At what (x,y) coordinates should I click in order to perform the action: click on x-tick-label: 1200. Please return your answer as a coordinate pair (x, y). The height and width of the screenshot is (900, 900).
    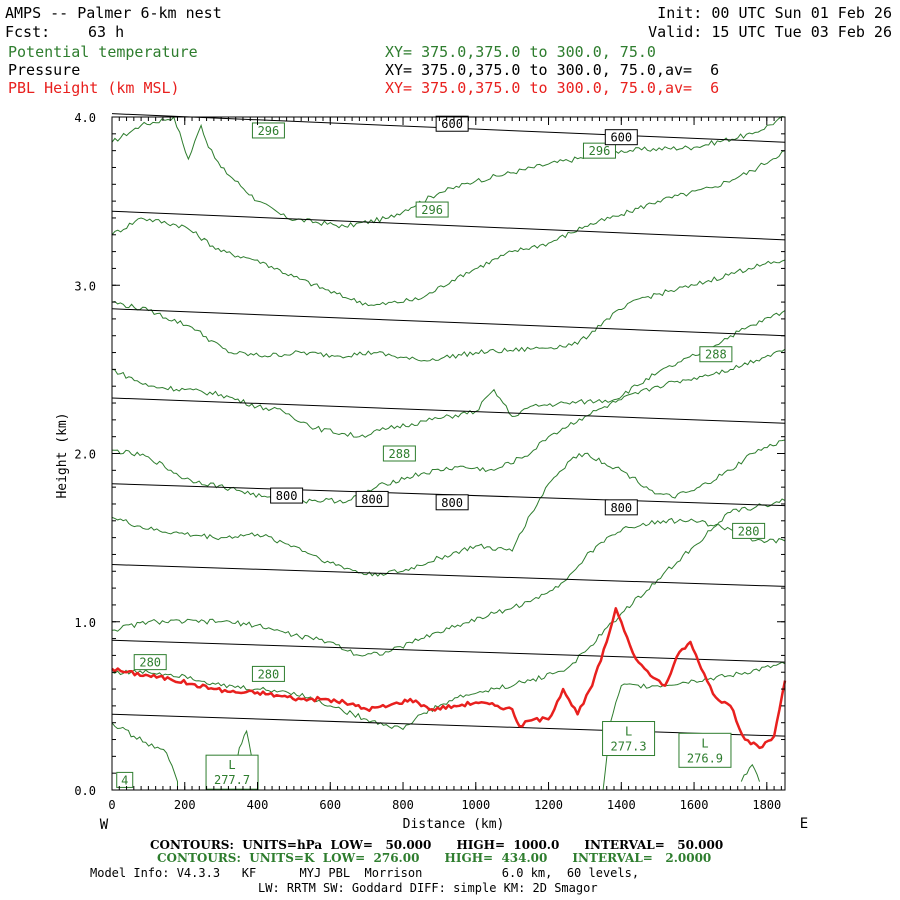
    Looking at the image, I should click on (548, 805).